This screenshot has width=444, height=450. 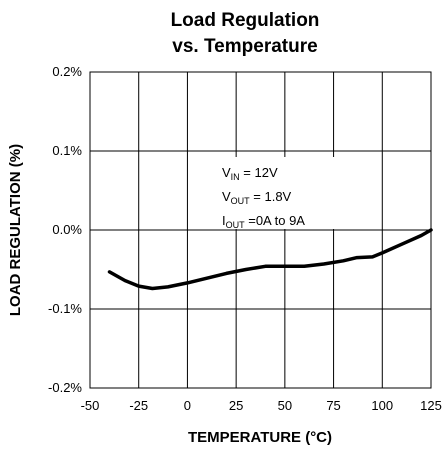 I want to click on conditions-annotation: VIN = 12V VOUT = 1.8V IOUT =0A to 9A, so click(x=263, y=197).